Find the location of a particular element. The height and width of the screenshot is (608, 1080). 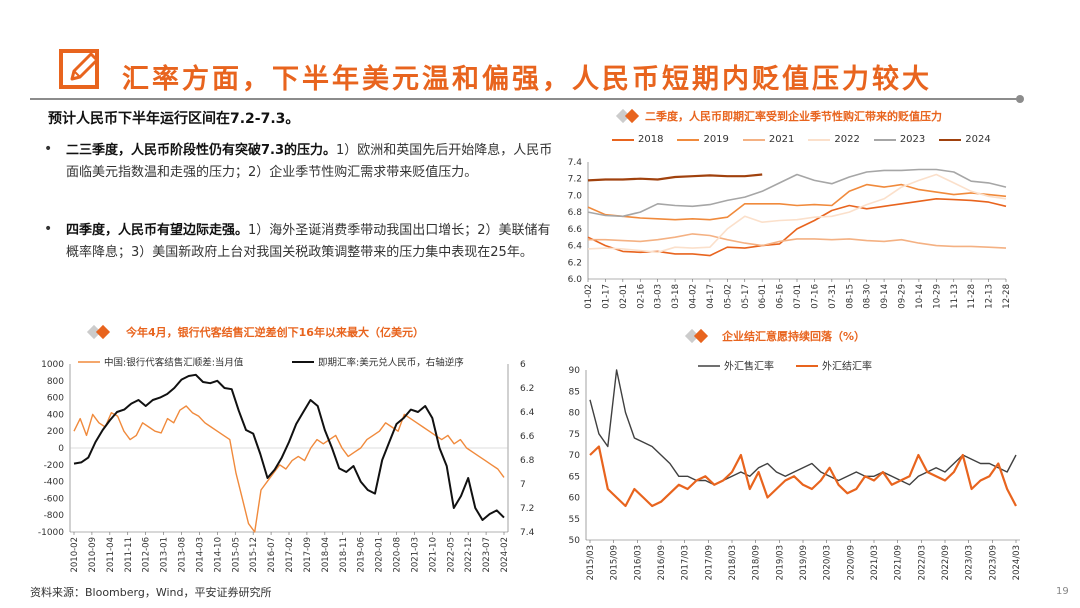

chart2-x-tick-label: 2011-04 is located at coordinates (111, 555).